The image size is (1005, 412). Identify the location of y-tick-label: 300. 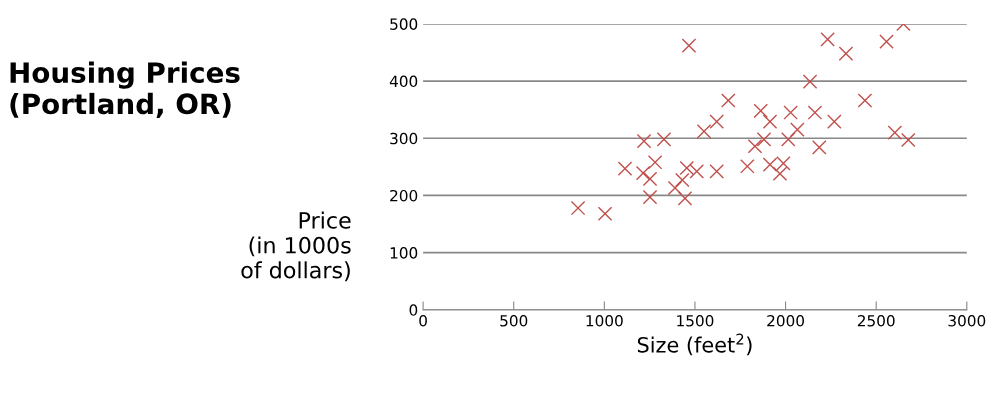
(404, 138).